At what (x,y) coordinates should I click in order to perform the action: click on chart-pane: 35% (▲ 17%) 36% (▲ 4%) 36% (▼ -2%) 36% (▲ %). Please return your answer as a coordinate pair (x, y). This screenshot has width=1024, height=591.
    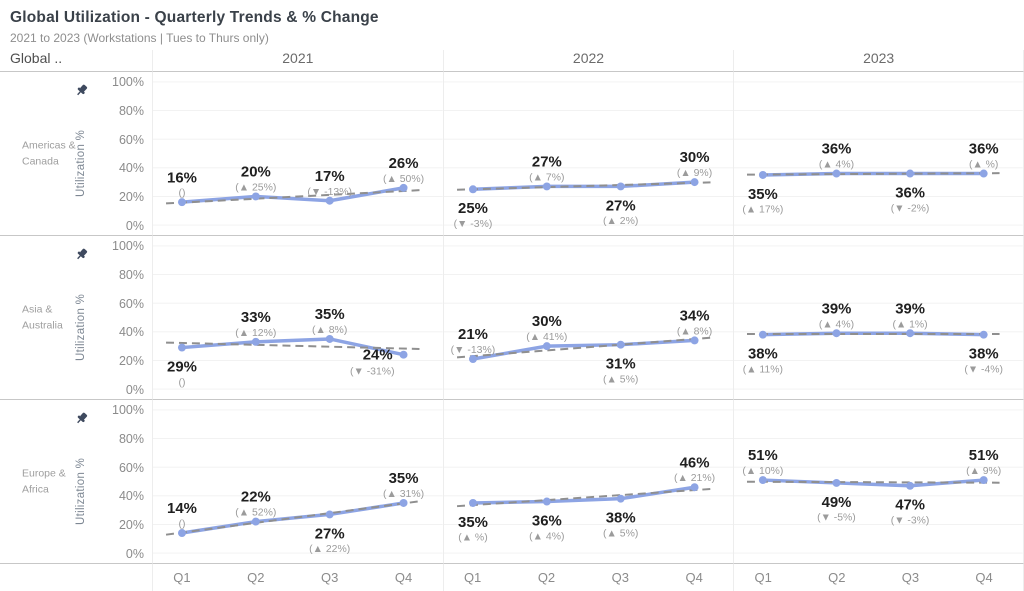
    Looking at the image, I should click on (878, 154).